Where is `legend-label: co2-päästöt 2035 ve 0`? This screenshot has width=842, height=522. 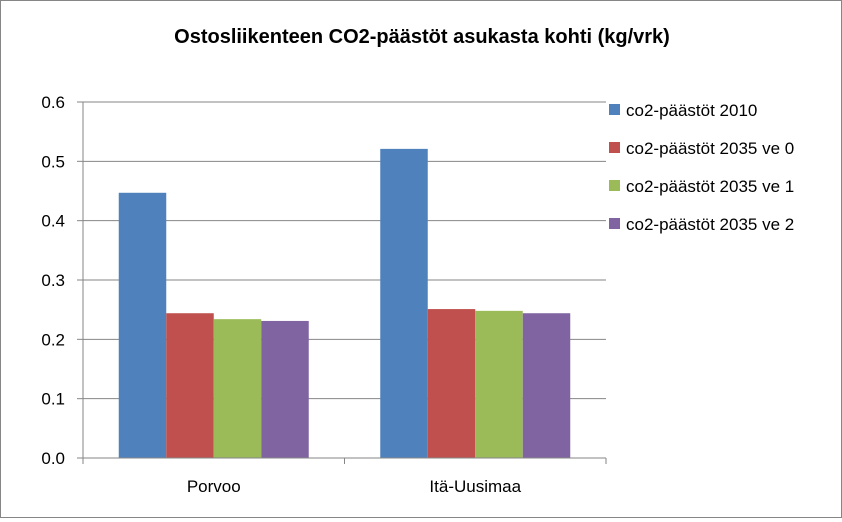 legend-label: co2-päästöt 2035 ve 0 is located at coordinates (710, 148).